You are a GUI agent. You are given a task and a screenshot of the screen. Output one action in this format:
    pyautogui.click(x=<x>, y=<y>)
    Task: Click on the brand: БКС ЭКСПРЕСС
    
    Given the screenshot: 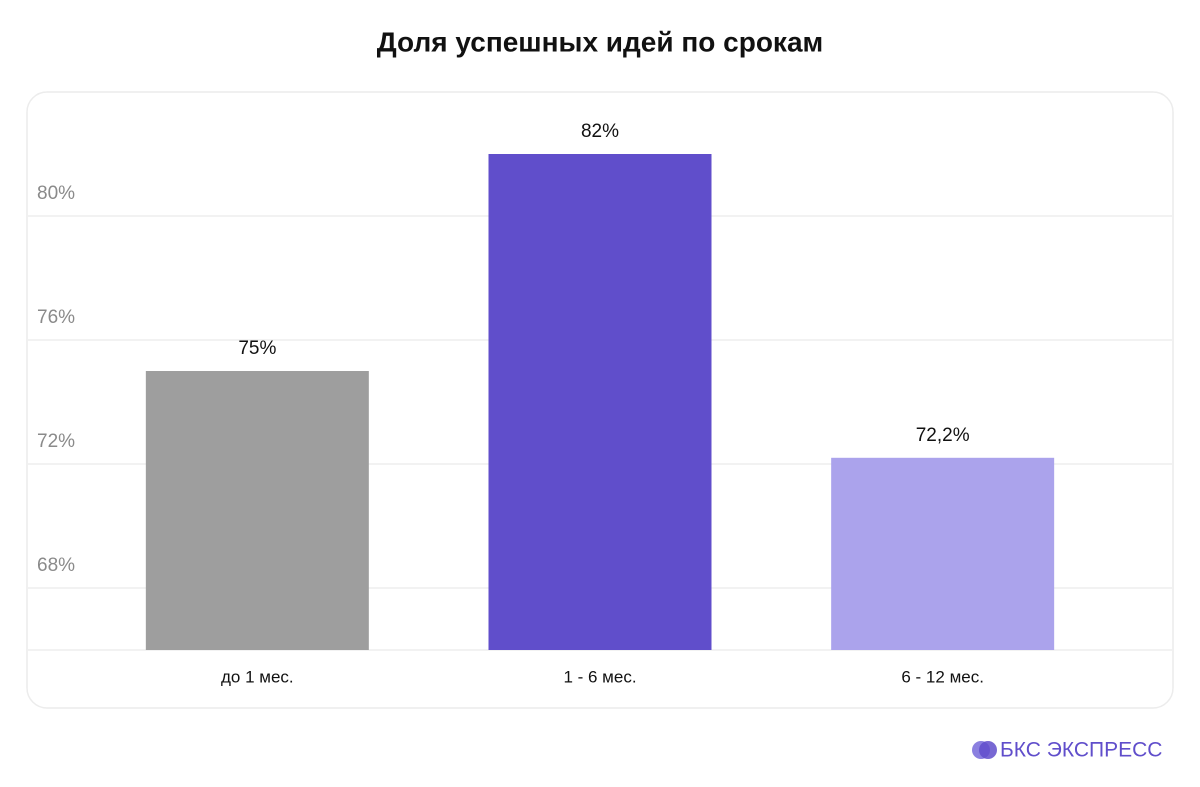 What is the action you would take?
    pyautogui.click(x=1081, y=750)
    